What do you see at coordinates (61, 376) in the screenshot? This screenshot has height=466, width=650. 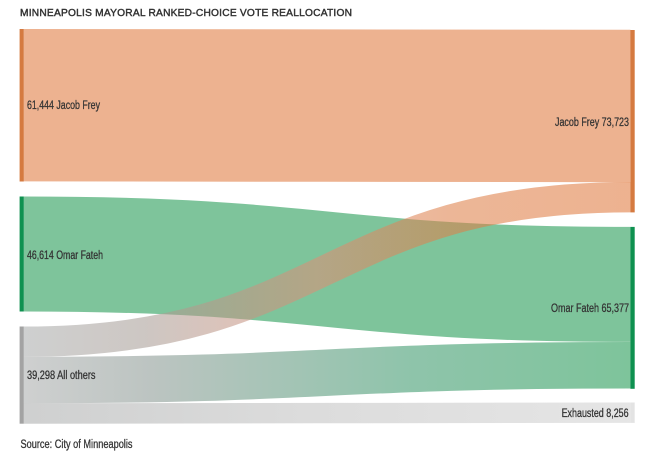 I see `svg-text: 39,298 All others` at bounding box center [61, 376].